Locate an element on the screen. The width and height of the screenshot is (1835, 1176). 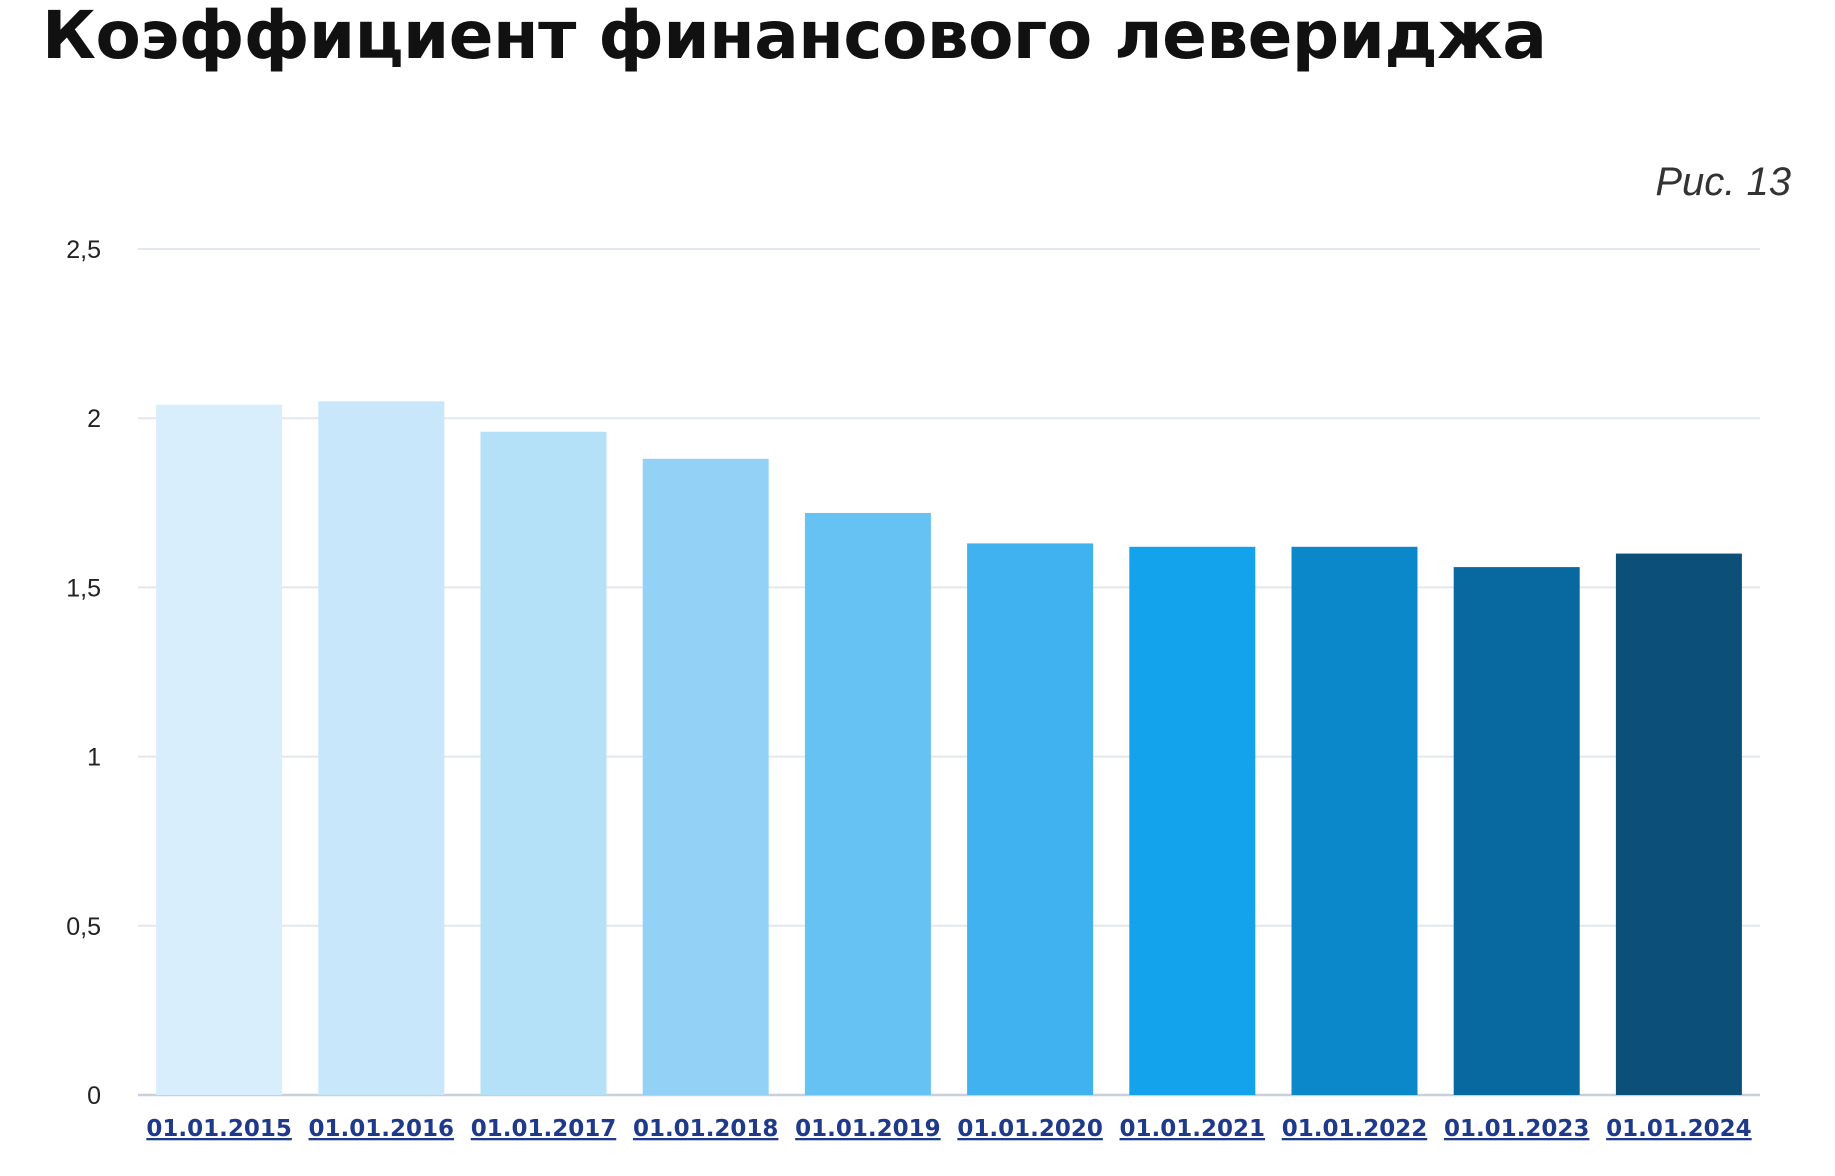
bar-01.01.2020 is located at coordinates (1030, 819).